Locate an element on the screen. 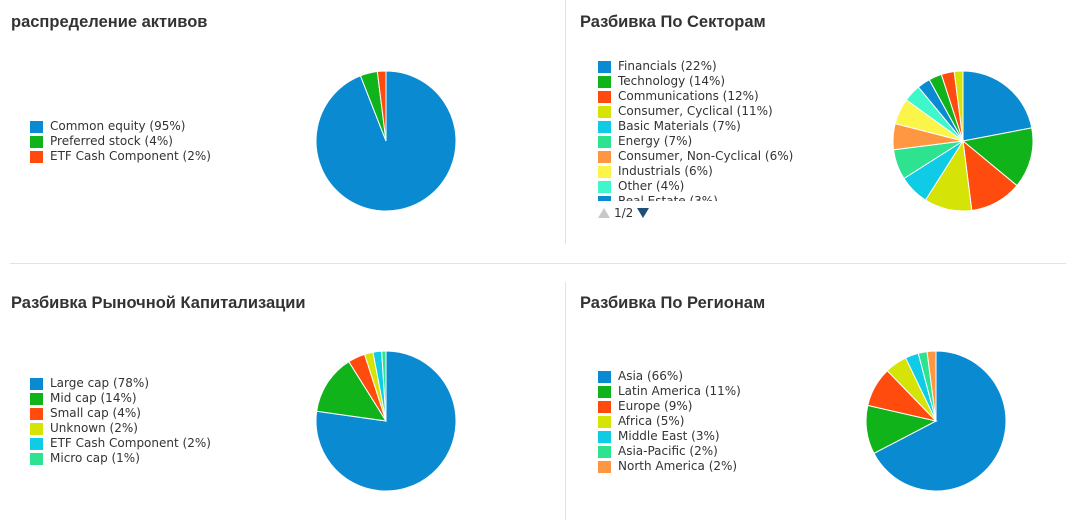 The image size is (1066, 520). legend-item: Mid cap (14%) is located at coordinates (120, 398).